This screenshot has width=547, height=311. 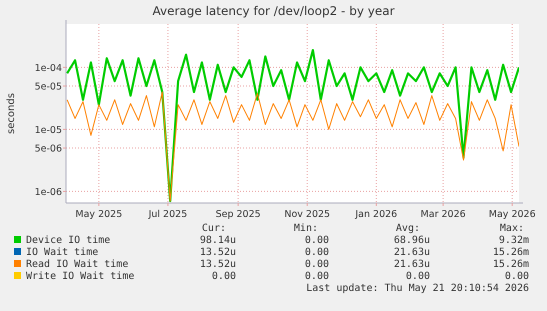 What do you see at coordinates (417, 288) in the screenshot?
I see `text: Last update: Thu May 21 20:10:54 2026` at bounding box center [417, 288].